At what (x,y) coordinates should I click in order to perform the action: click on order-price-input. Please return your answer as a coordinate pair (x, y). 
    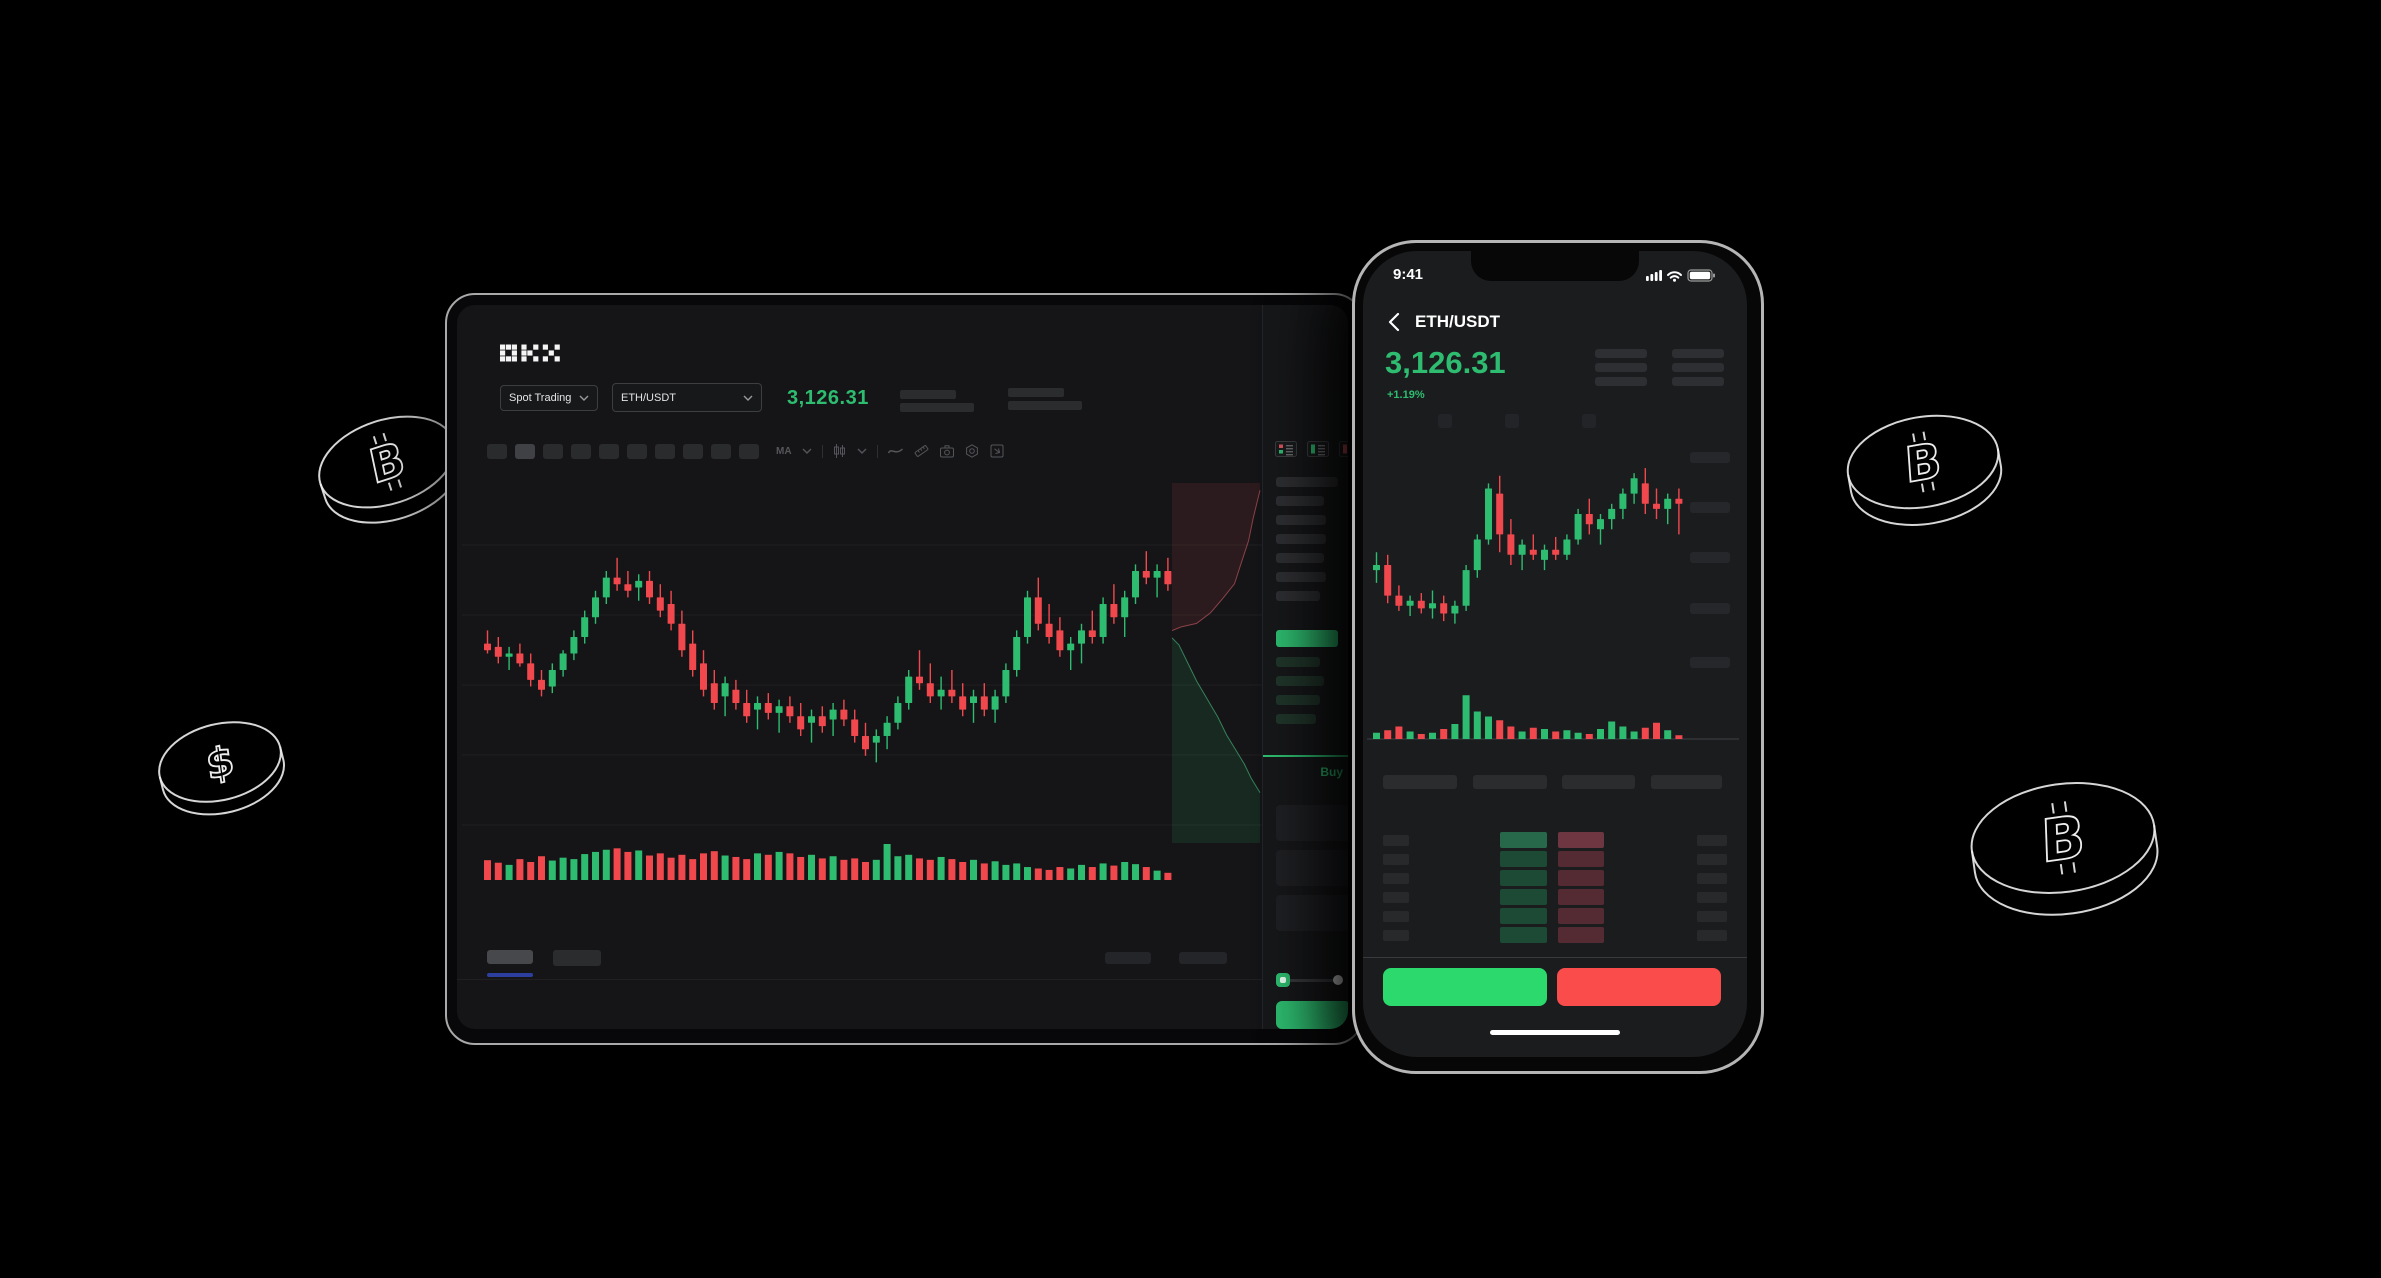
    Looking at the image, I should click on (1312, 823).